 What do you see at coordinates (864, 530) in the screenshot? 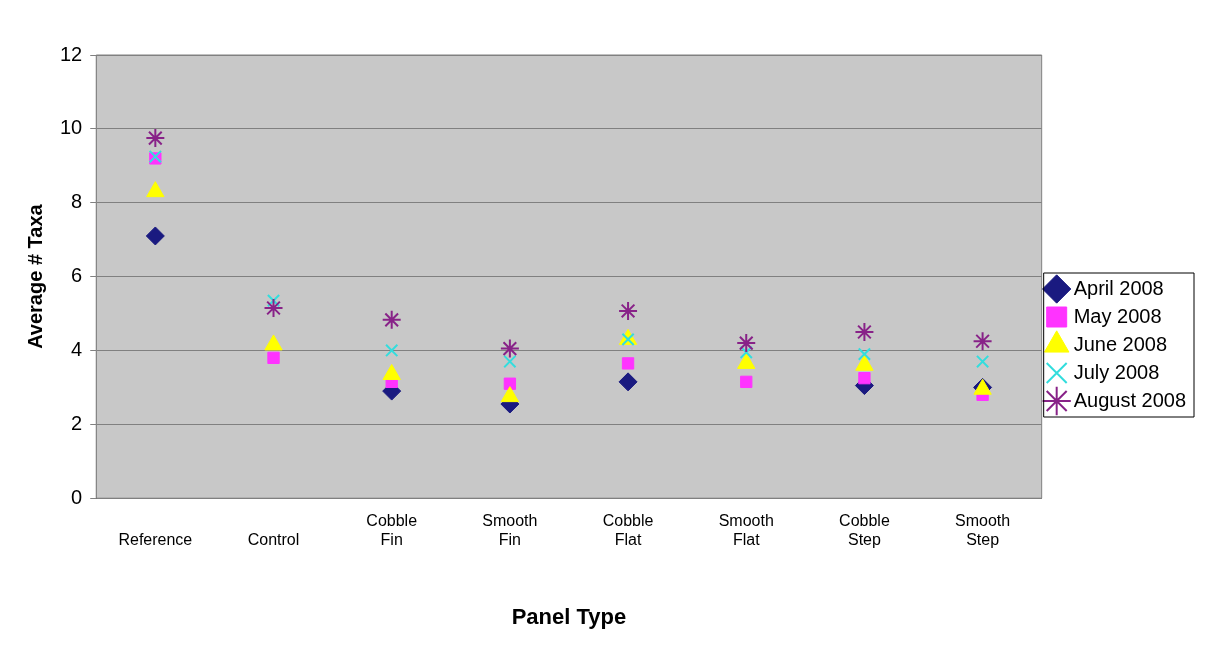
I see `x-tick-label: Cobble Step` at bounding box center [864, 530].